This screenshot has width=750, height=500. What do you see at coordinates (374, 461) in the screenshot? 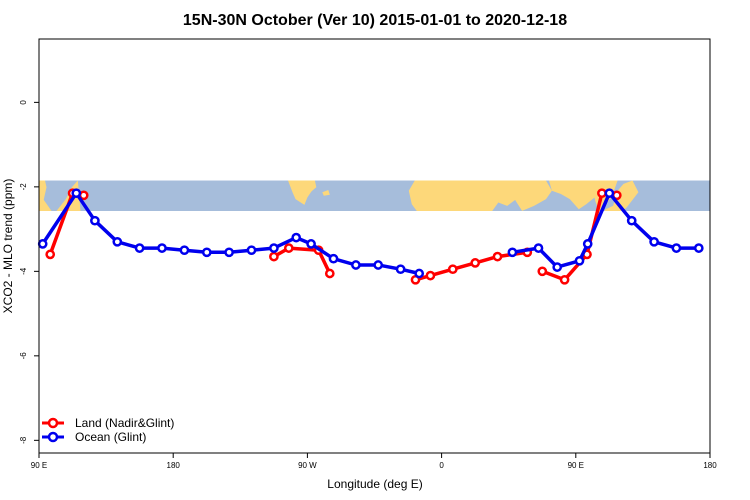
I see `x-axis: 90 E 180 90 W 0 90 E 180` at bounding box center [374, 461].